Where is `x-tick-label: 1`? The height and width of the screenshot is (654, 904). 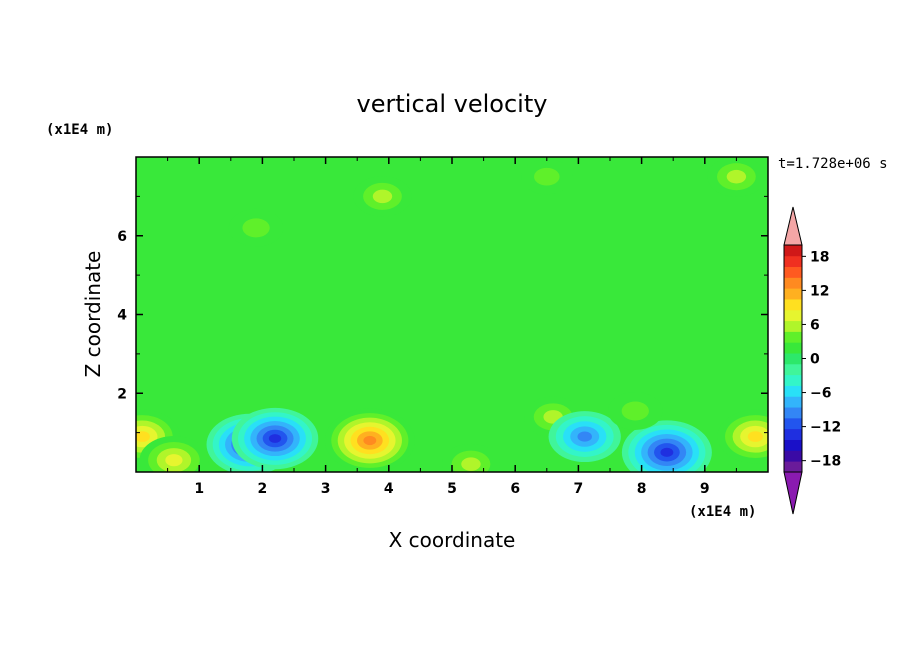
x-tick-label: 1 is located at coordinates (199, 489).